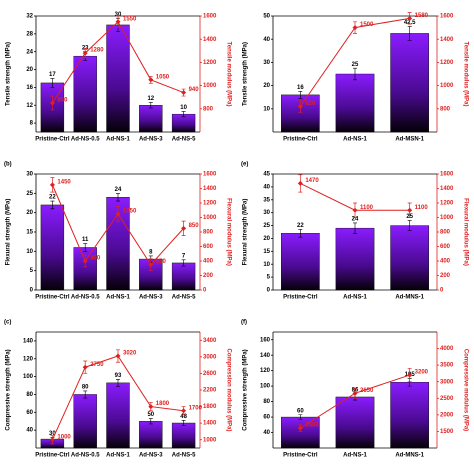 This screenshot has width=474, height=474. Describe the element at coordinates (118, 376) in the screenshot. I see `bar-value-label: 93` at that location.